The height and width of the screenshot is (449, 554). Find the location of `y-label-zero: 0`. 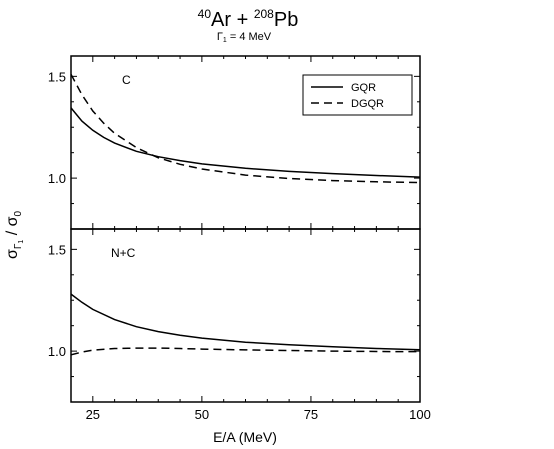

y-label-zero: 0 is located at coordinates (18, 214).